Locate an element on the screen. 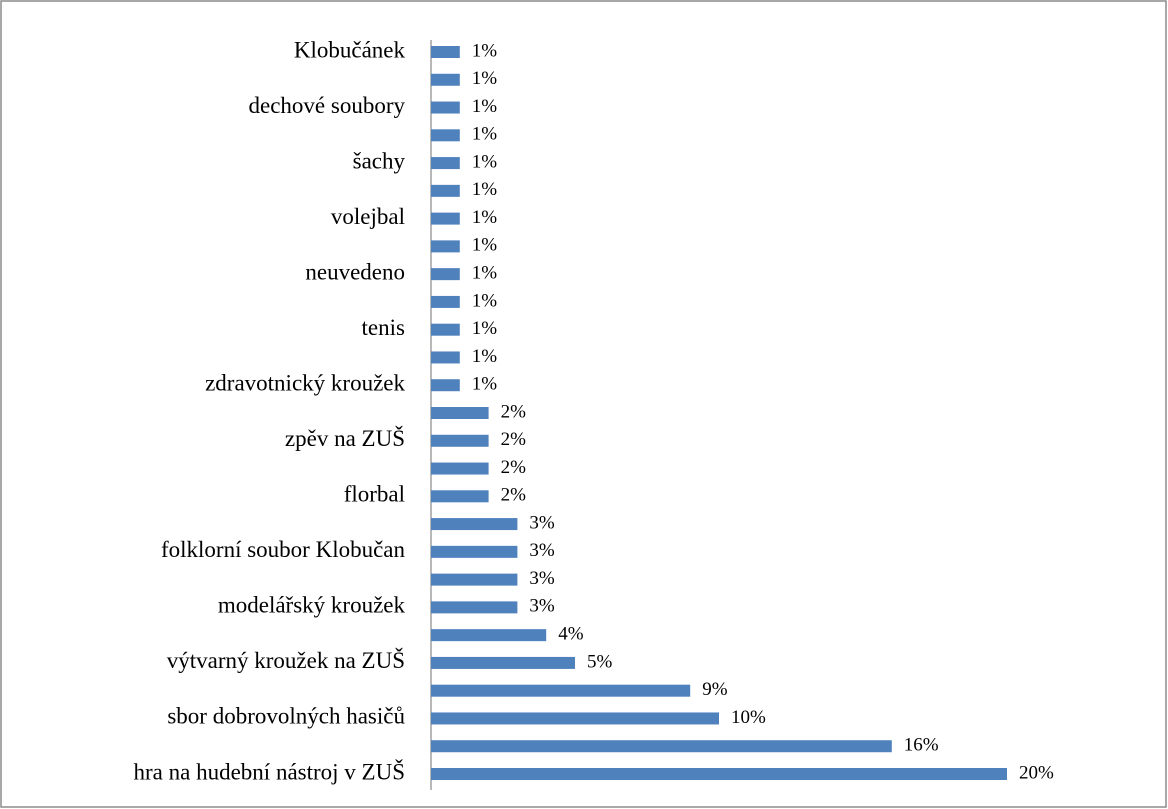 The height and width of the screenshot is (809, 1168). category-label: volejbal is located at coordinates (368, 216).